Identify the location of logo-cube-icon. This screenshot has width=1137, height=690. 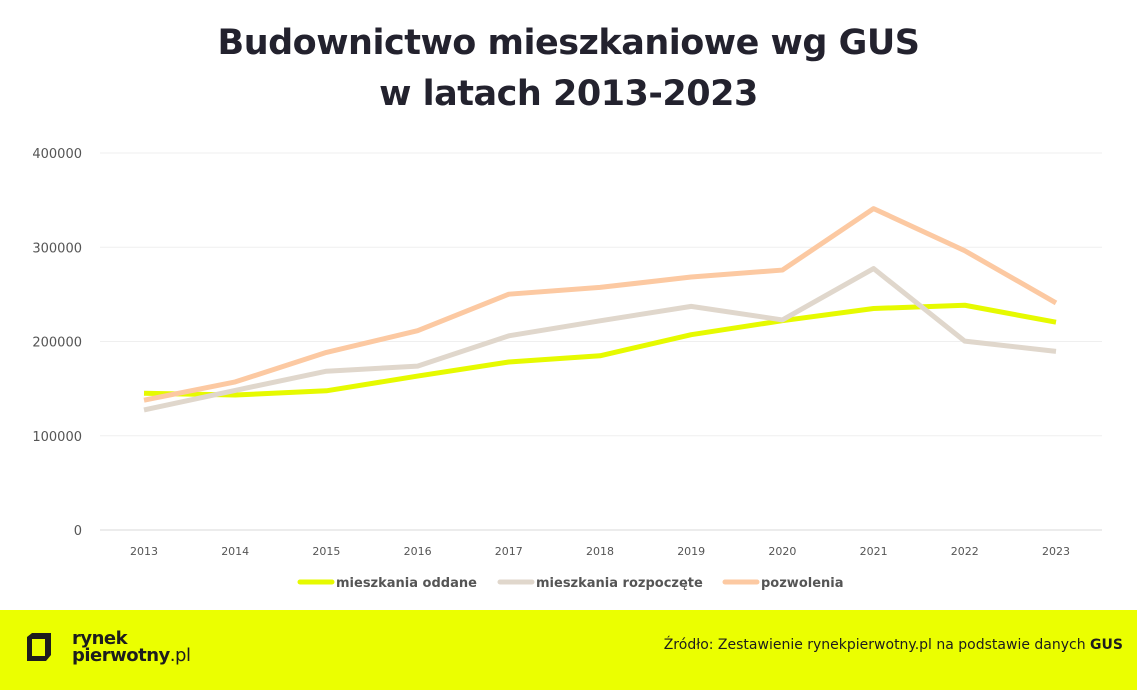
(39, 647).